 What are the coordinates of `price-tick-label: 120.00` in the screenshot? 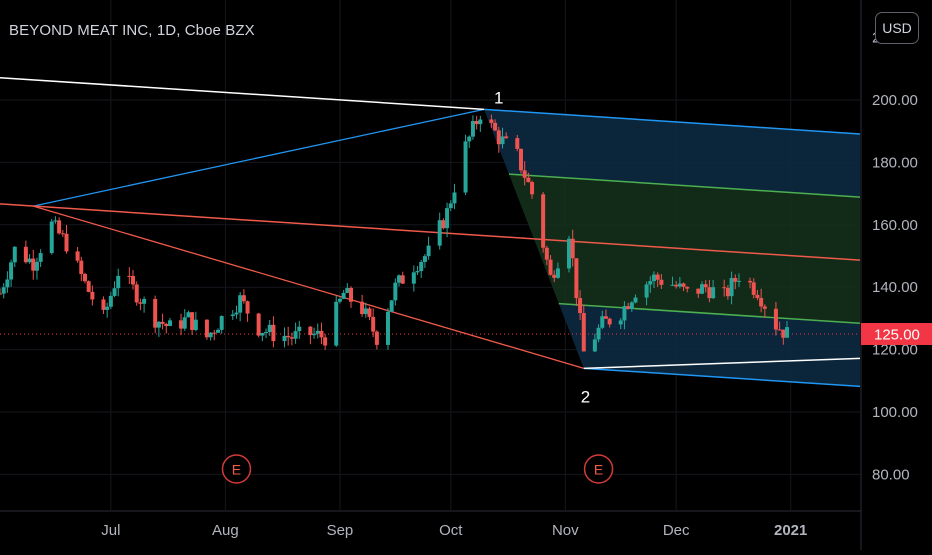 It's located at (895, 350).